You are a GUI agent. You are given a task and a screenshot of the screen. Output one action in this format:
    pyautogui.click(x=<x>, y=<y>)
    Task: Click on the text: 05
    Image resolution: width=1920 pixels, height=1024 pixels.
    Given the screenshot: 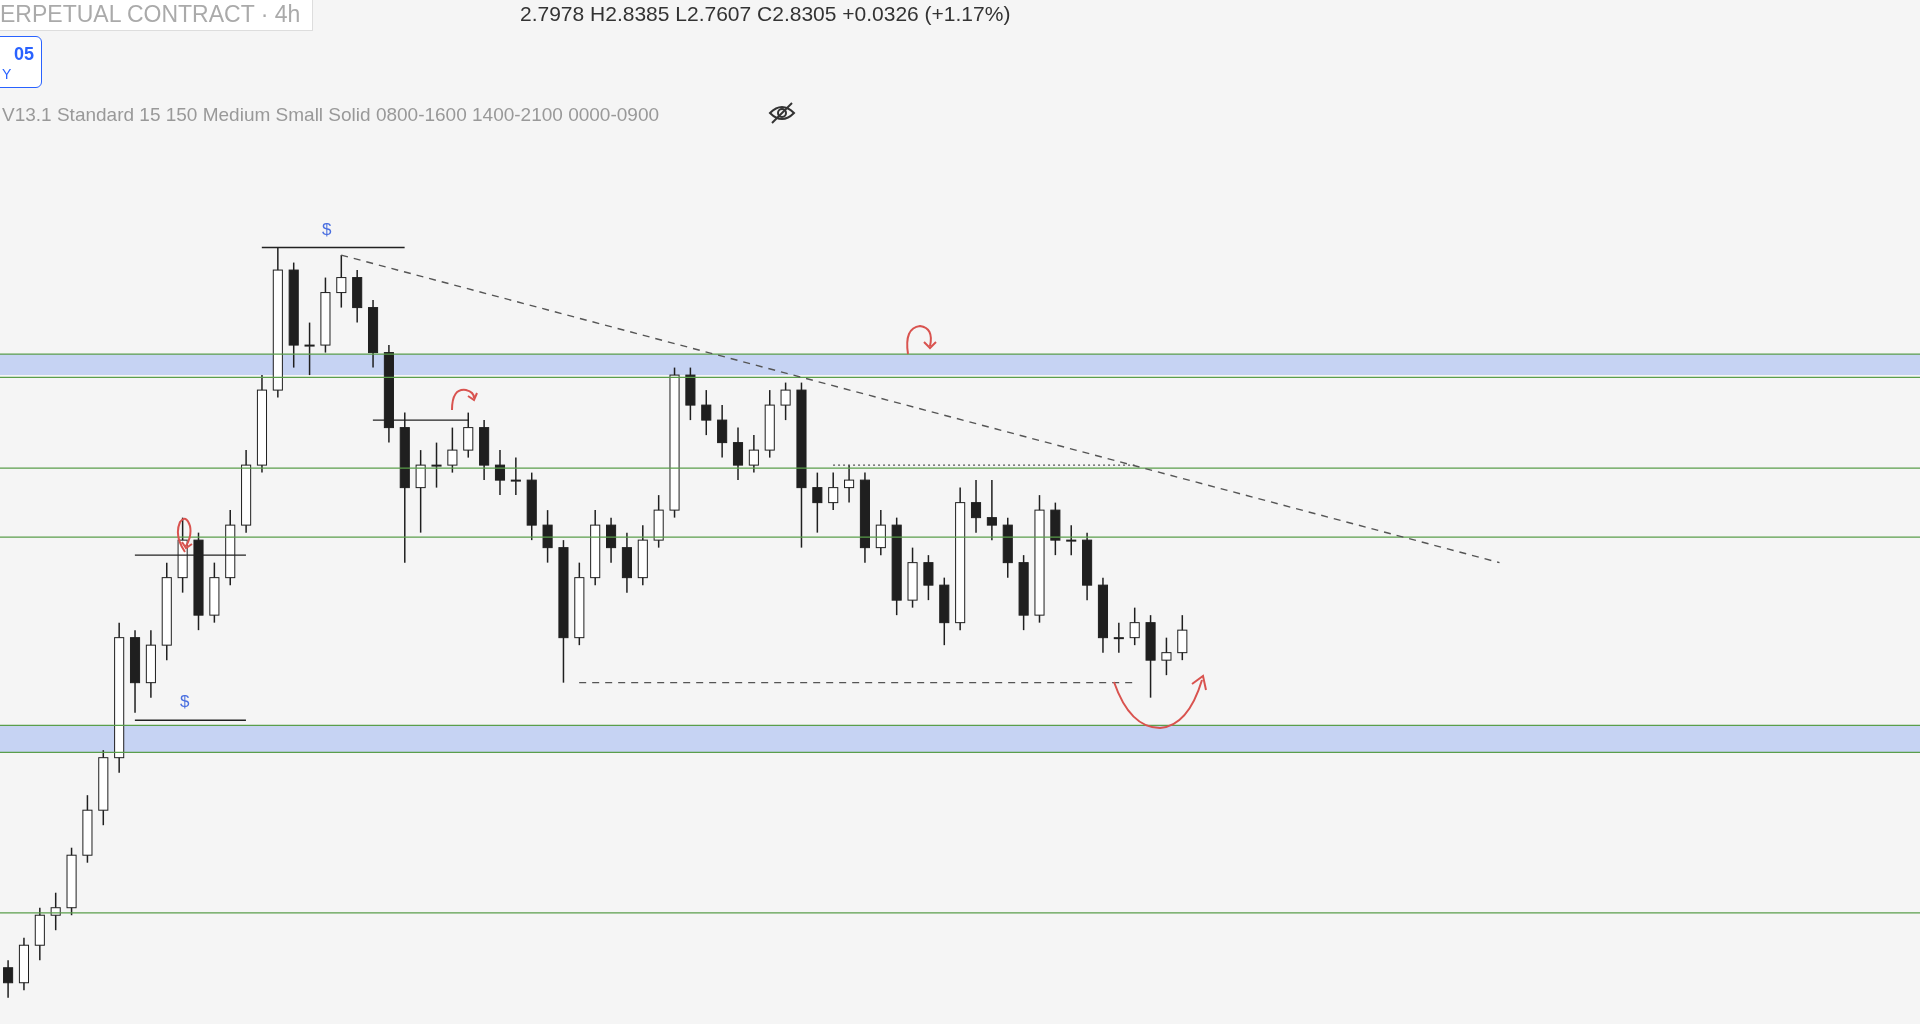 What is the action you would take?
    pyautogui.click(x=24, y=54)
    